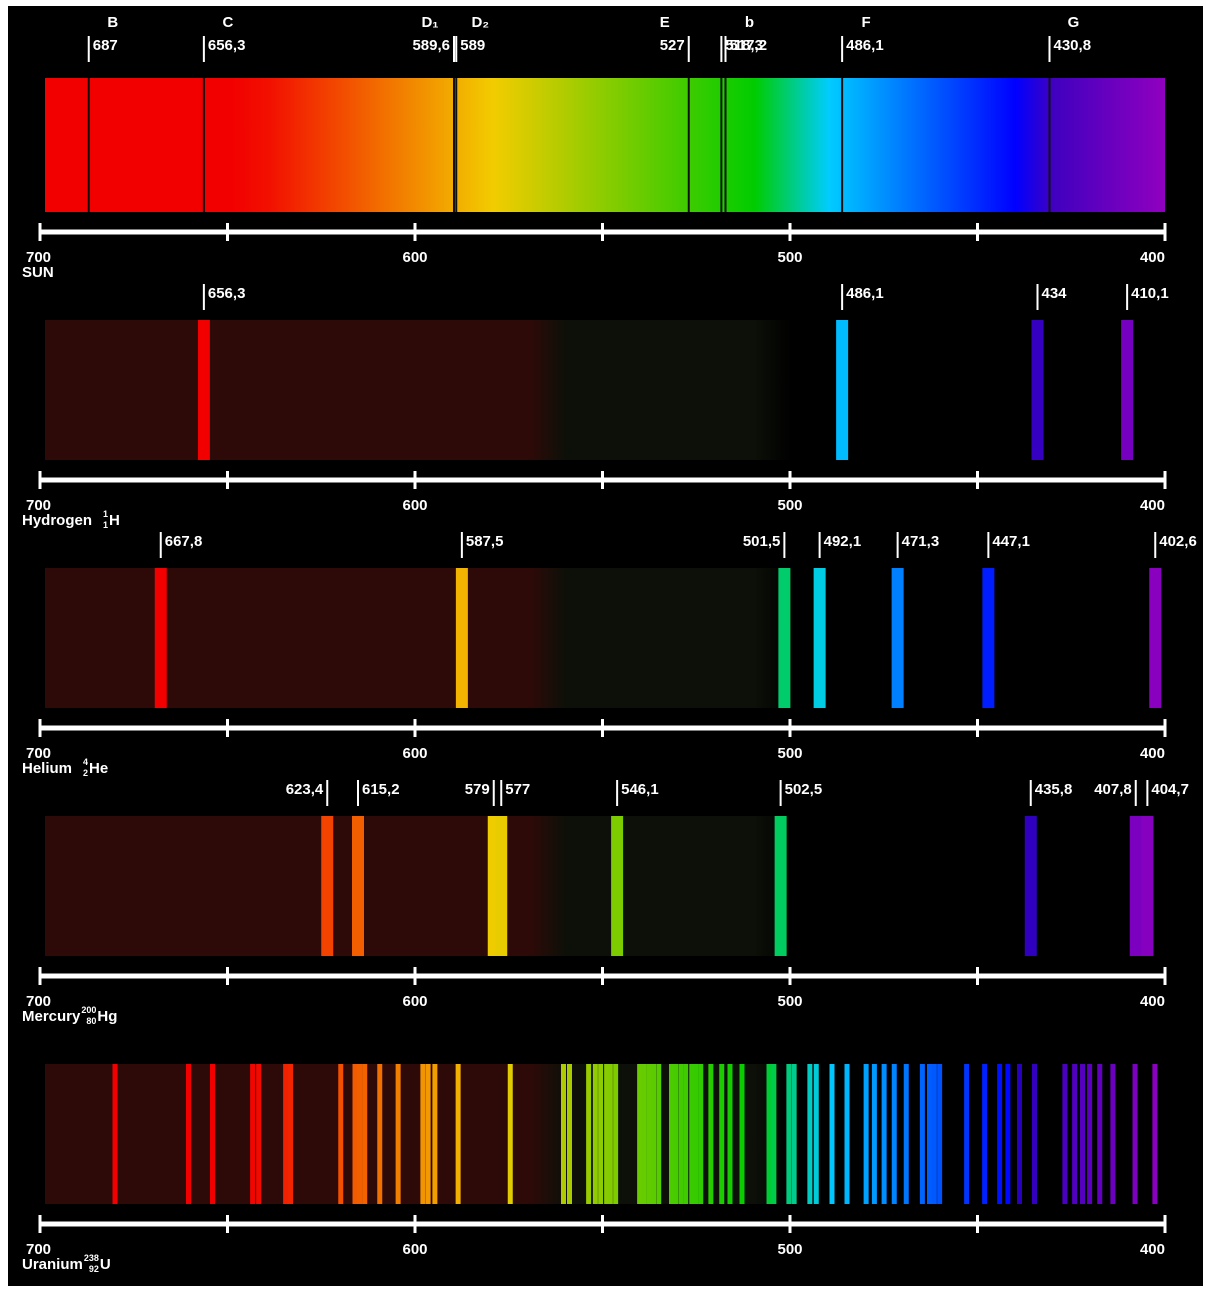 The width and height of the screenshot is (1211, 1291). What do you see at coordinates (105, 1264) in the screenshot?
I see `isotope-symbol: U` at bounding box center [105, 1264].